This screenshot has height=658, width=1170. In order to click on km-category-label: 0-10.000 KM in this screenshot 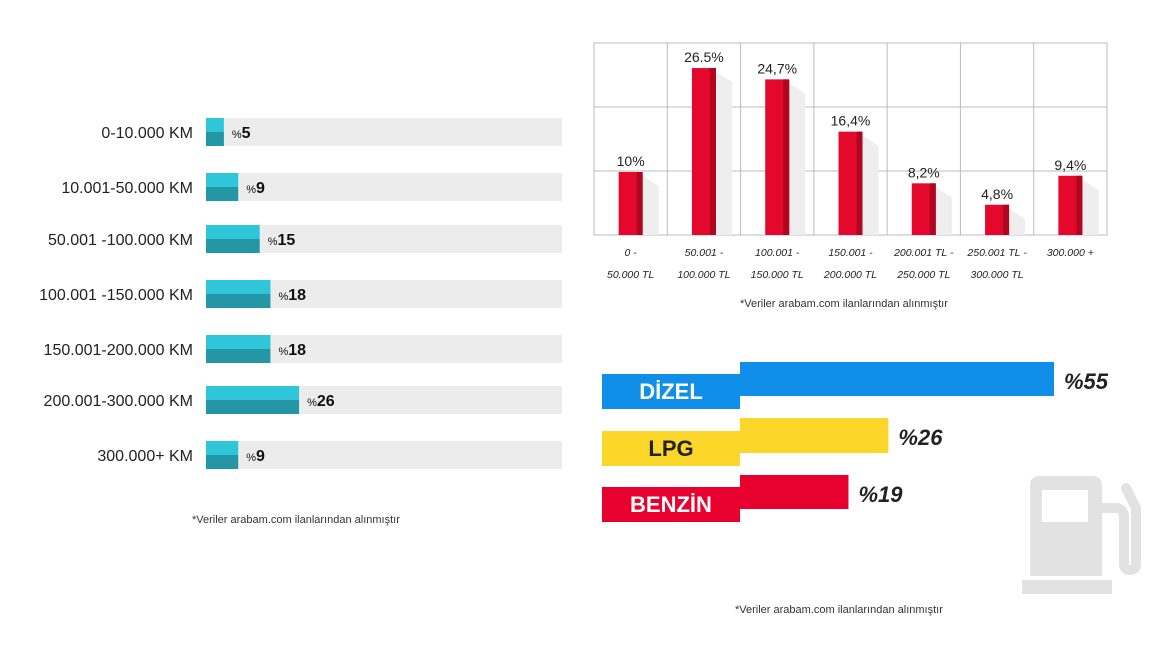, I will do `click(147, 133)`.